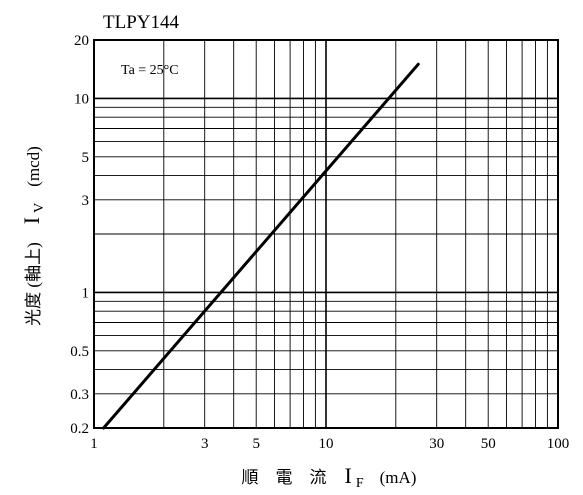 Image resolution: width=583 pixels, height=495 pixels. I want to click on y-tick-label: 0.3, so click(79, 395).